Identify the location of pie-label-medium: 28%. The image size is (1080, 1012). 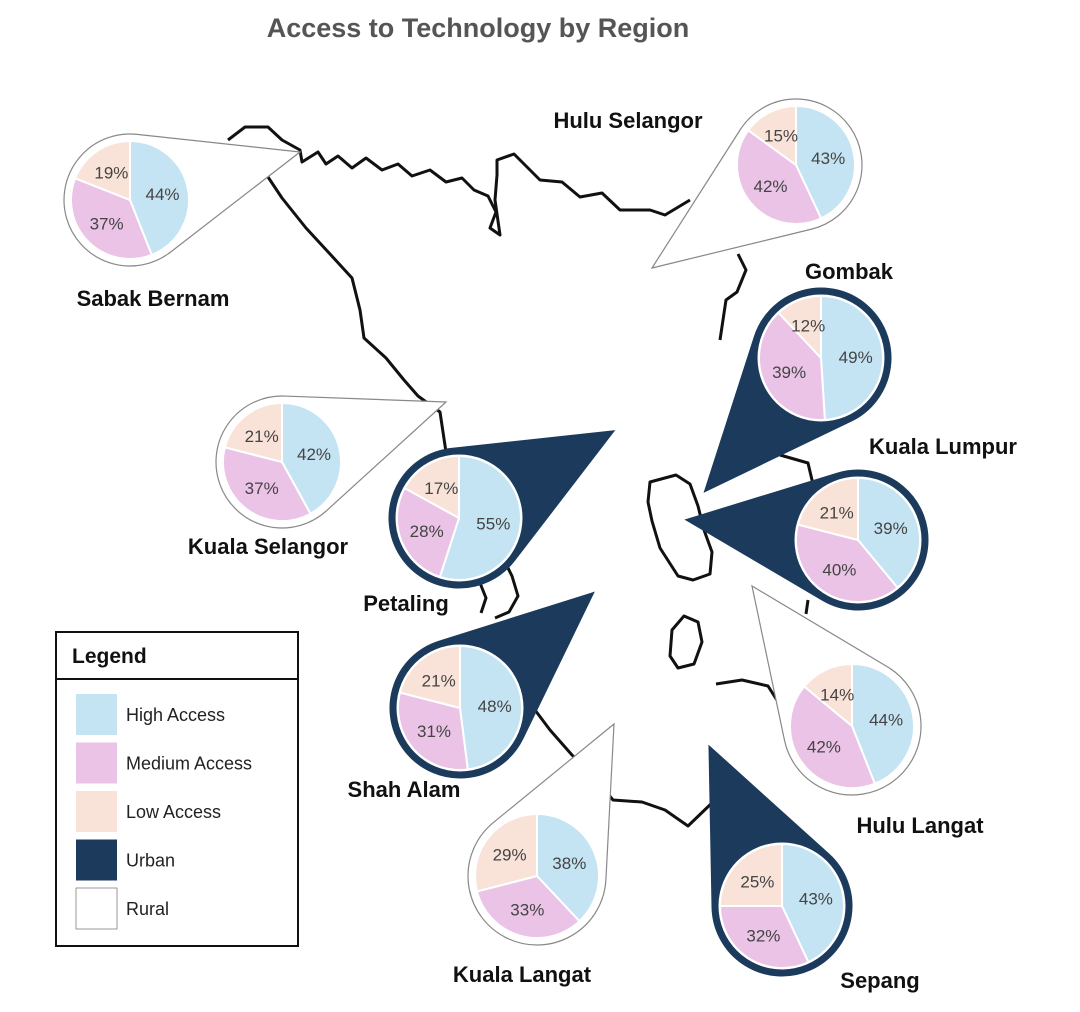
(427, 531).